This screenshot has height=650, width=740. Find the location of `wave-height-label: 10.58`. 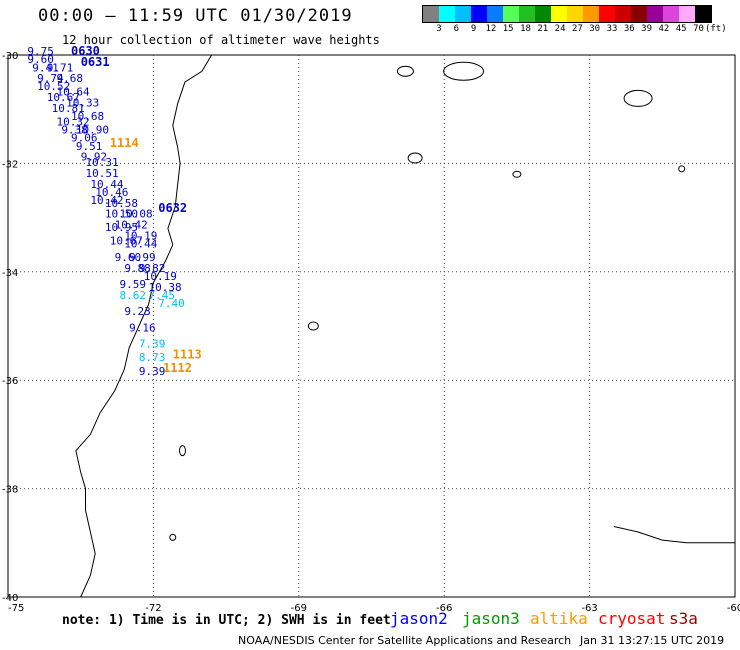

wave-height-label: 10.58 is located at coordinates (121, 203).